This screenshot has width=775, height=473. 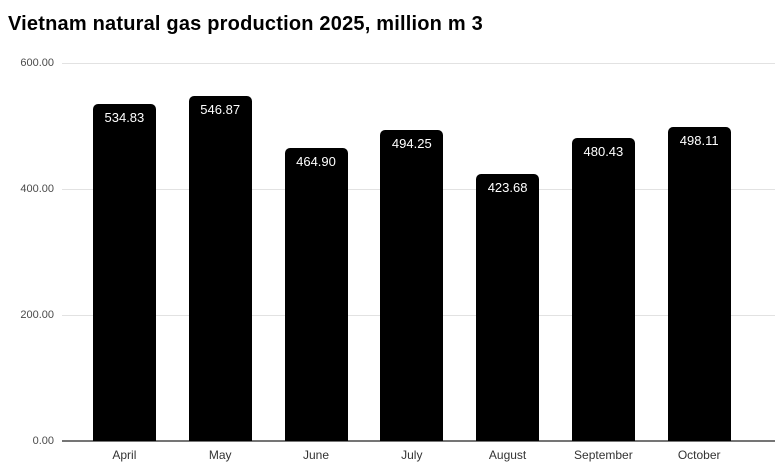 What do you see at coordinates (124, 455) in the screenshot?
I see `x-axis-label-april: April` at bounding box center [124, 455].